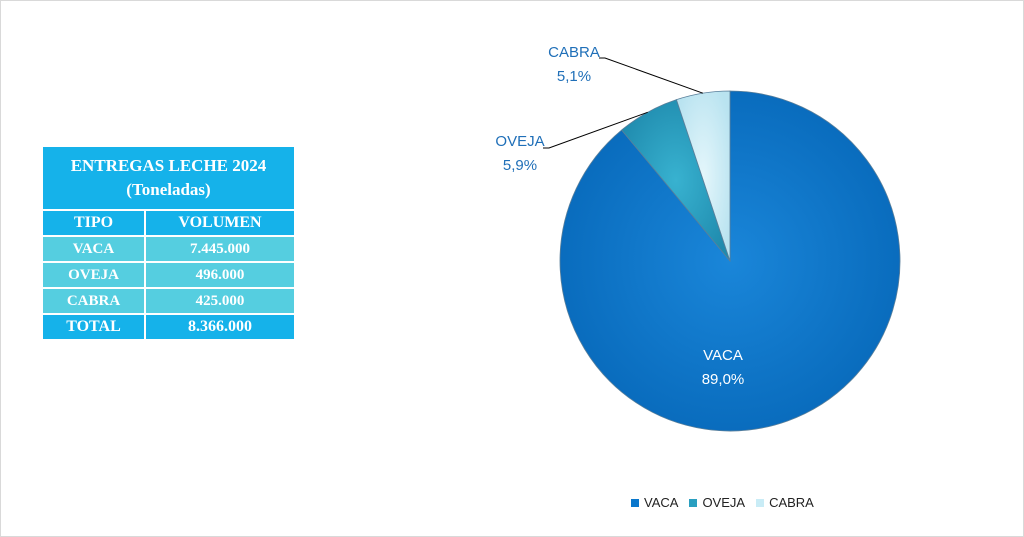  Describe the element at coordinates (723, 355) in the screenshot. I see `pie-label-vaca: VACA` at that location.